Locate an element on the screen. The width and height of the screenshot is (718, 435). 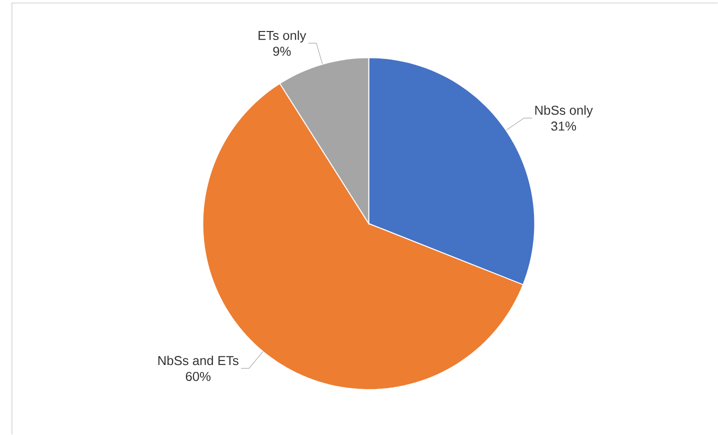
slice-label: NbSs and ETs is located at coordinates (198, 361).